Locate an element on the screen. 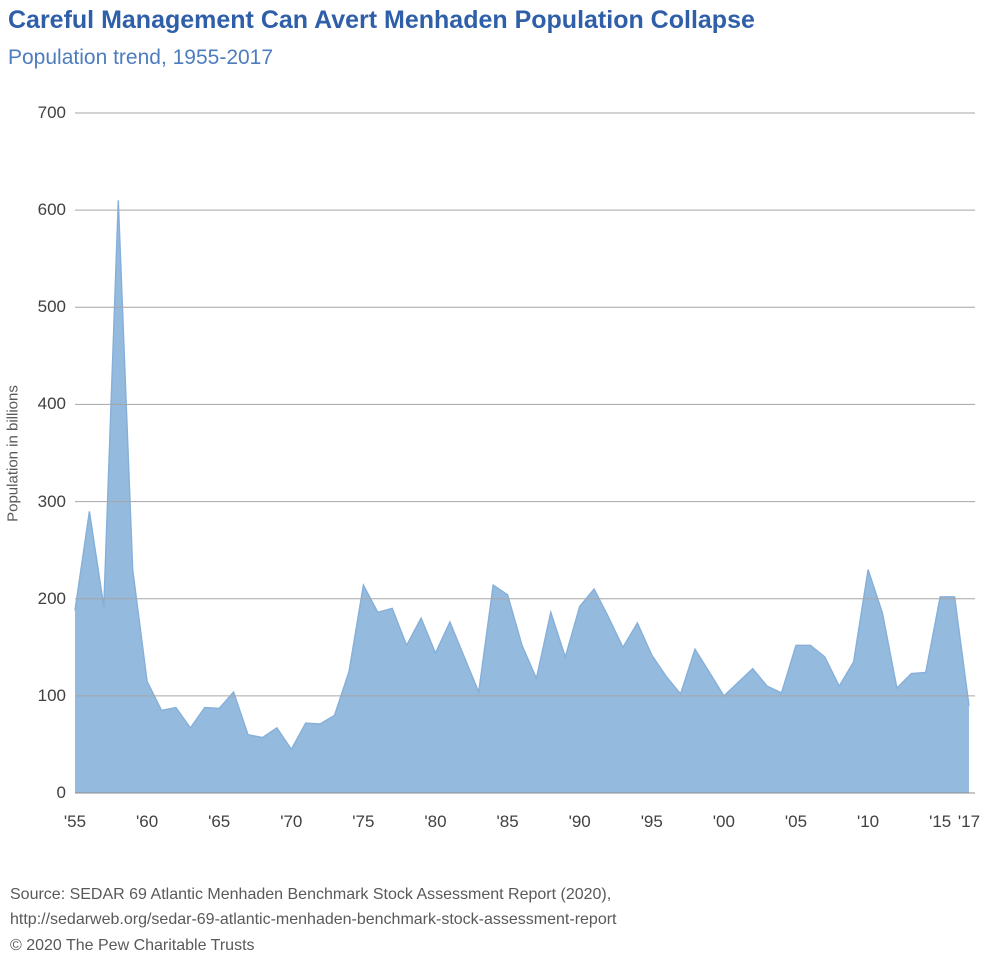 Image resolution: width=990 pixels, height=966 pixels. y-tick-label: 600 is located at coordinates (51, 210).